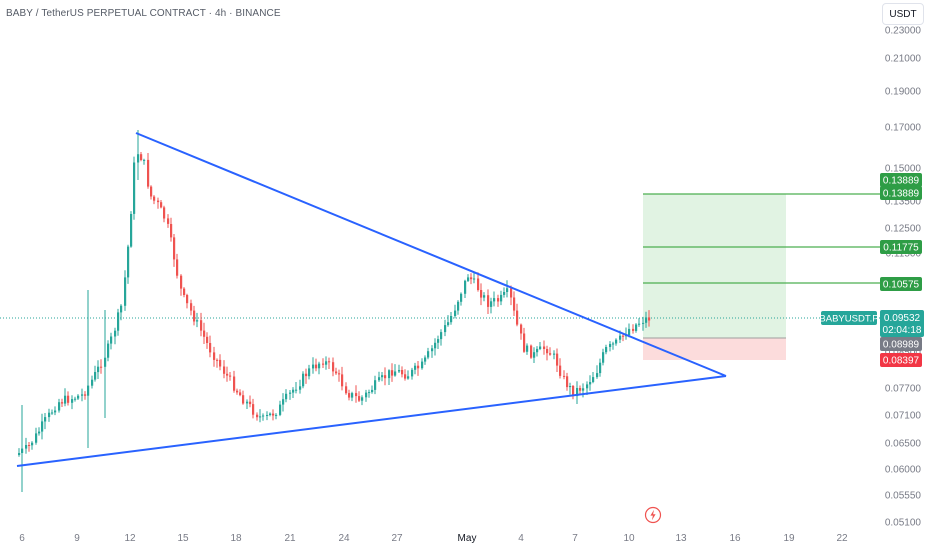  Describe the element at coordinates (521, 538) in the screenshot. I see `x-tick-label: 4` at that location.